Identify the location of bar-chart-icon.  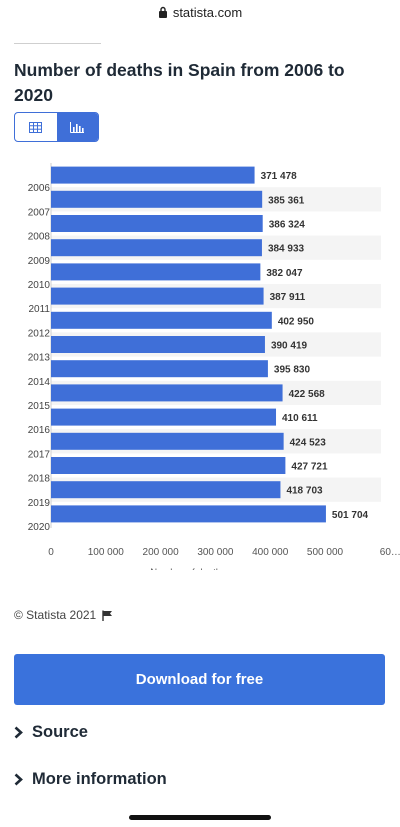
(77, 127).